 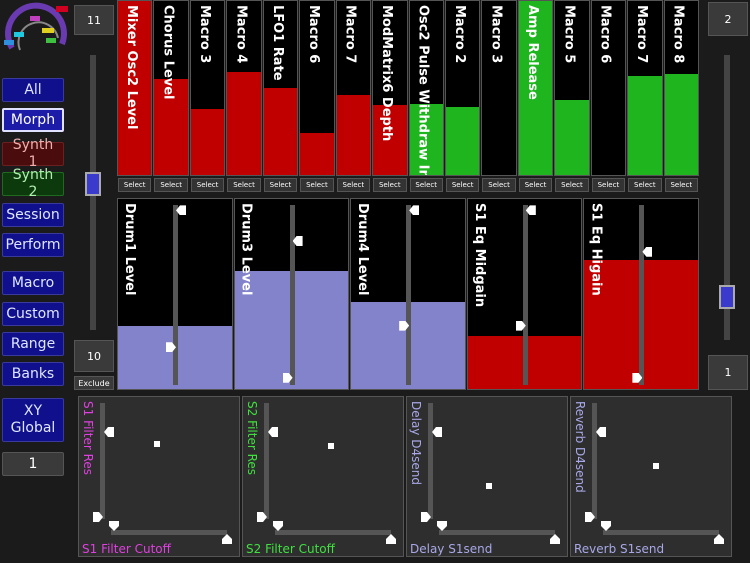 What do you see at coordinates (33, 90) in the screenshot?
I see `sidebar-button: All` at bounding box center [33, 90].